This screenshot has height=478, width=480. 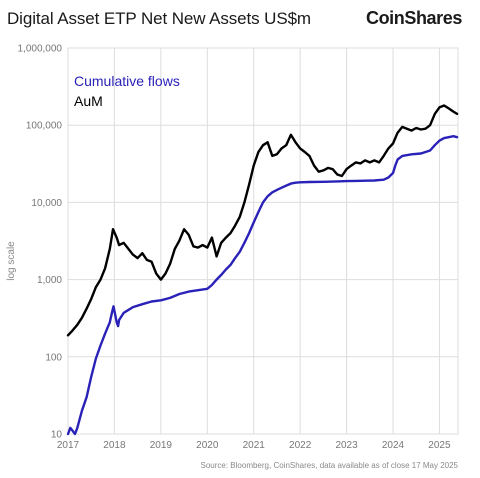 I want to click on y-tick-label: 100,000, so click(x=44, y=126).